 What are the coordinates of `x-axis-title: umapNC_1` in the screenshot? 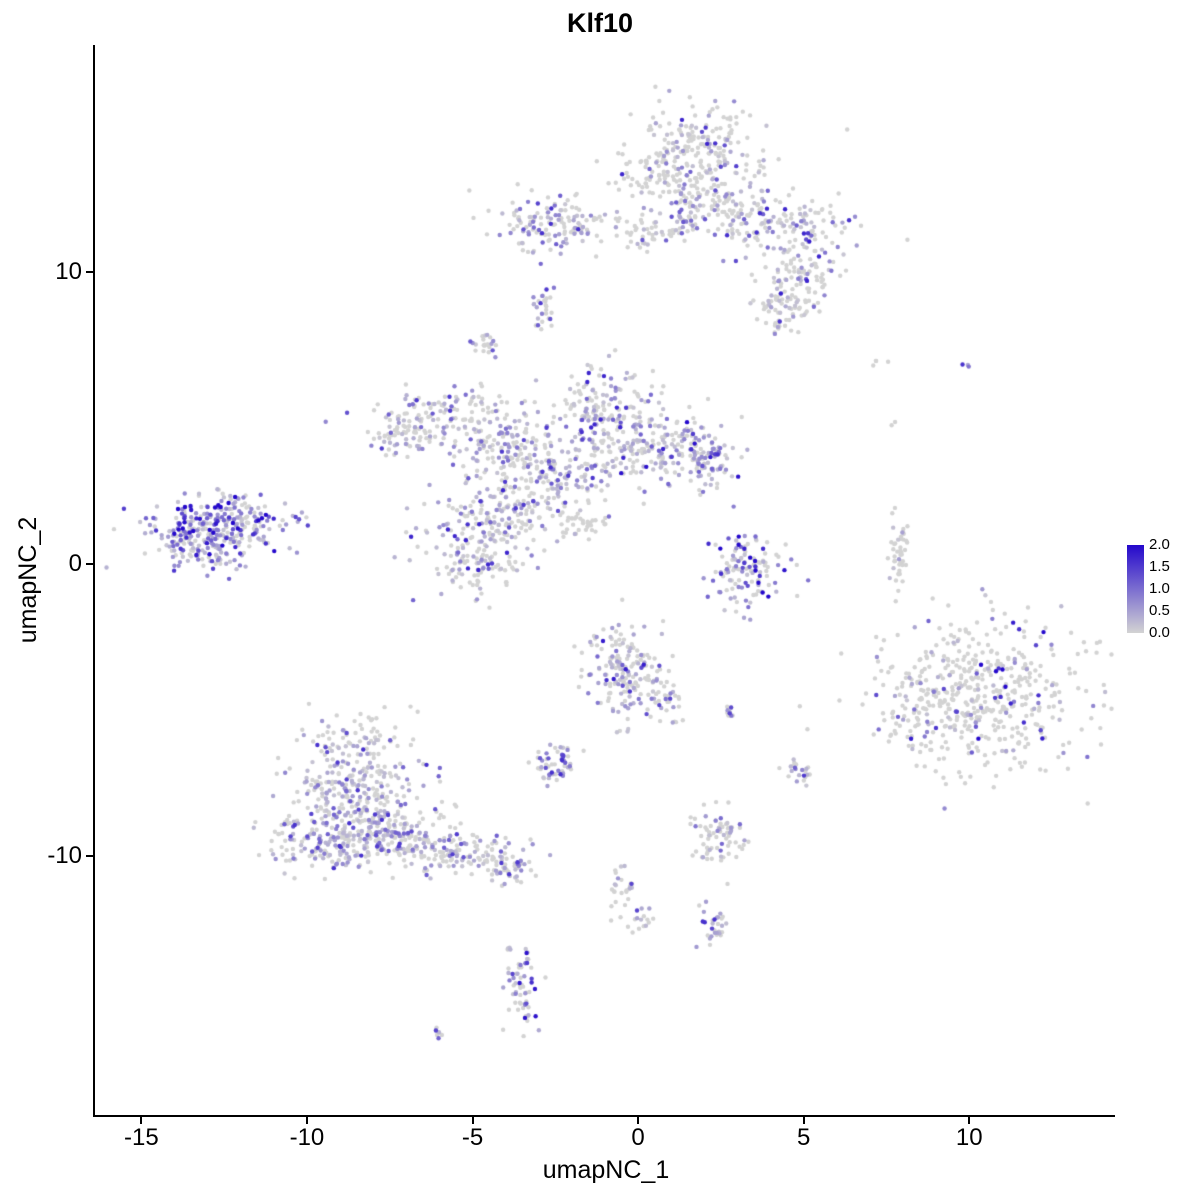 It's located at (606, 1170).